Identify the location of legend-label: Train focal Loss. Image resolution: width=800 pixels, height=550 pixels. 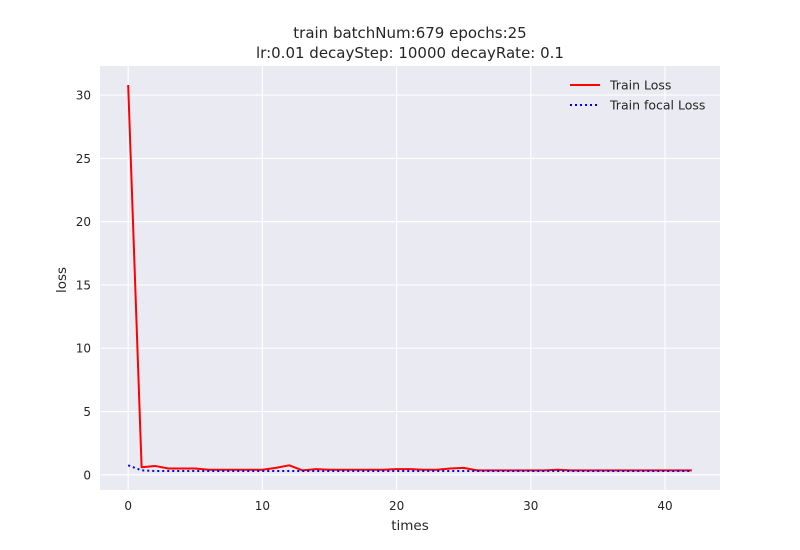
(657, 105).